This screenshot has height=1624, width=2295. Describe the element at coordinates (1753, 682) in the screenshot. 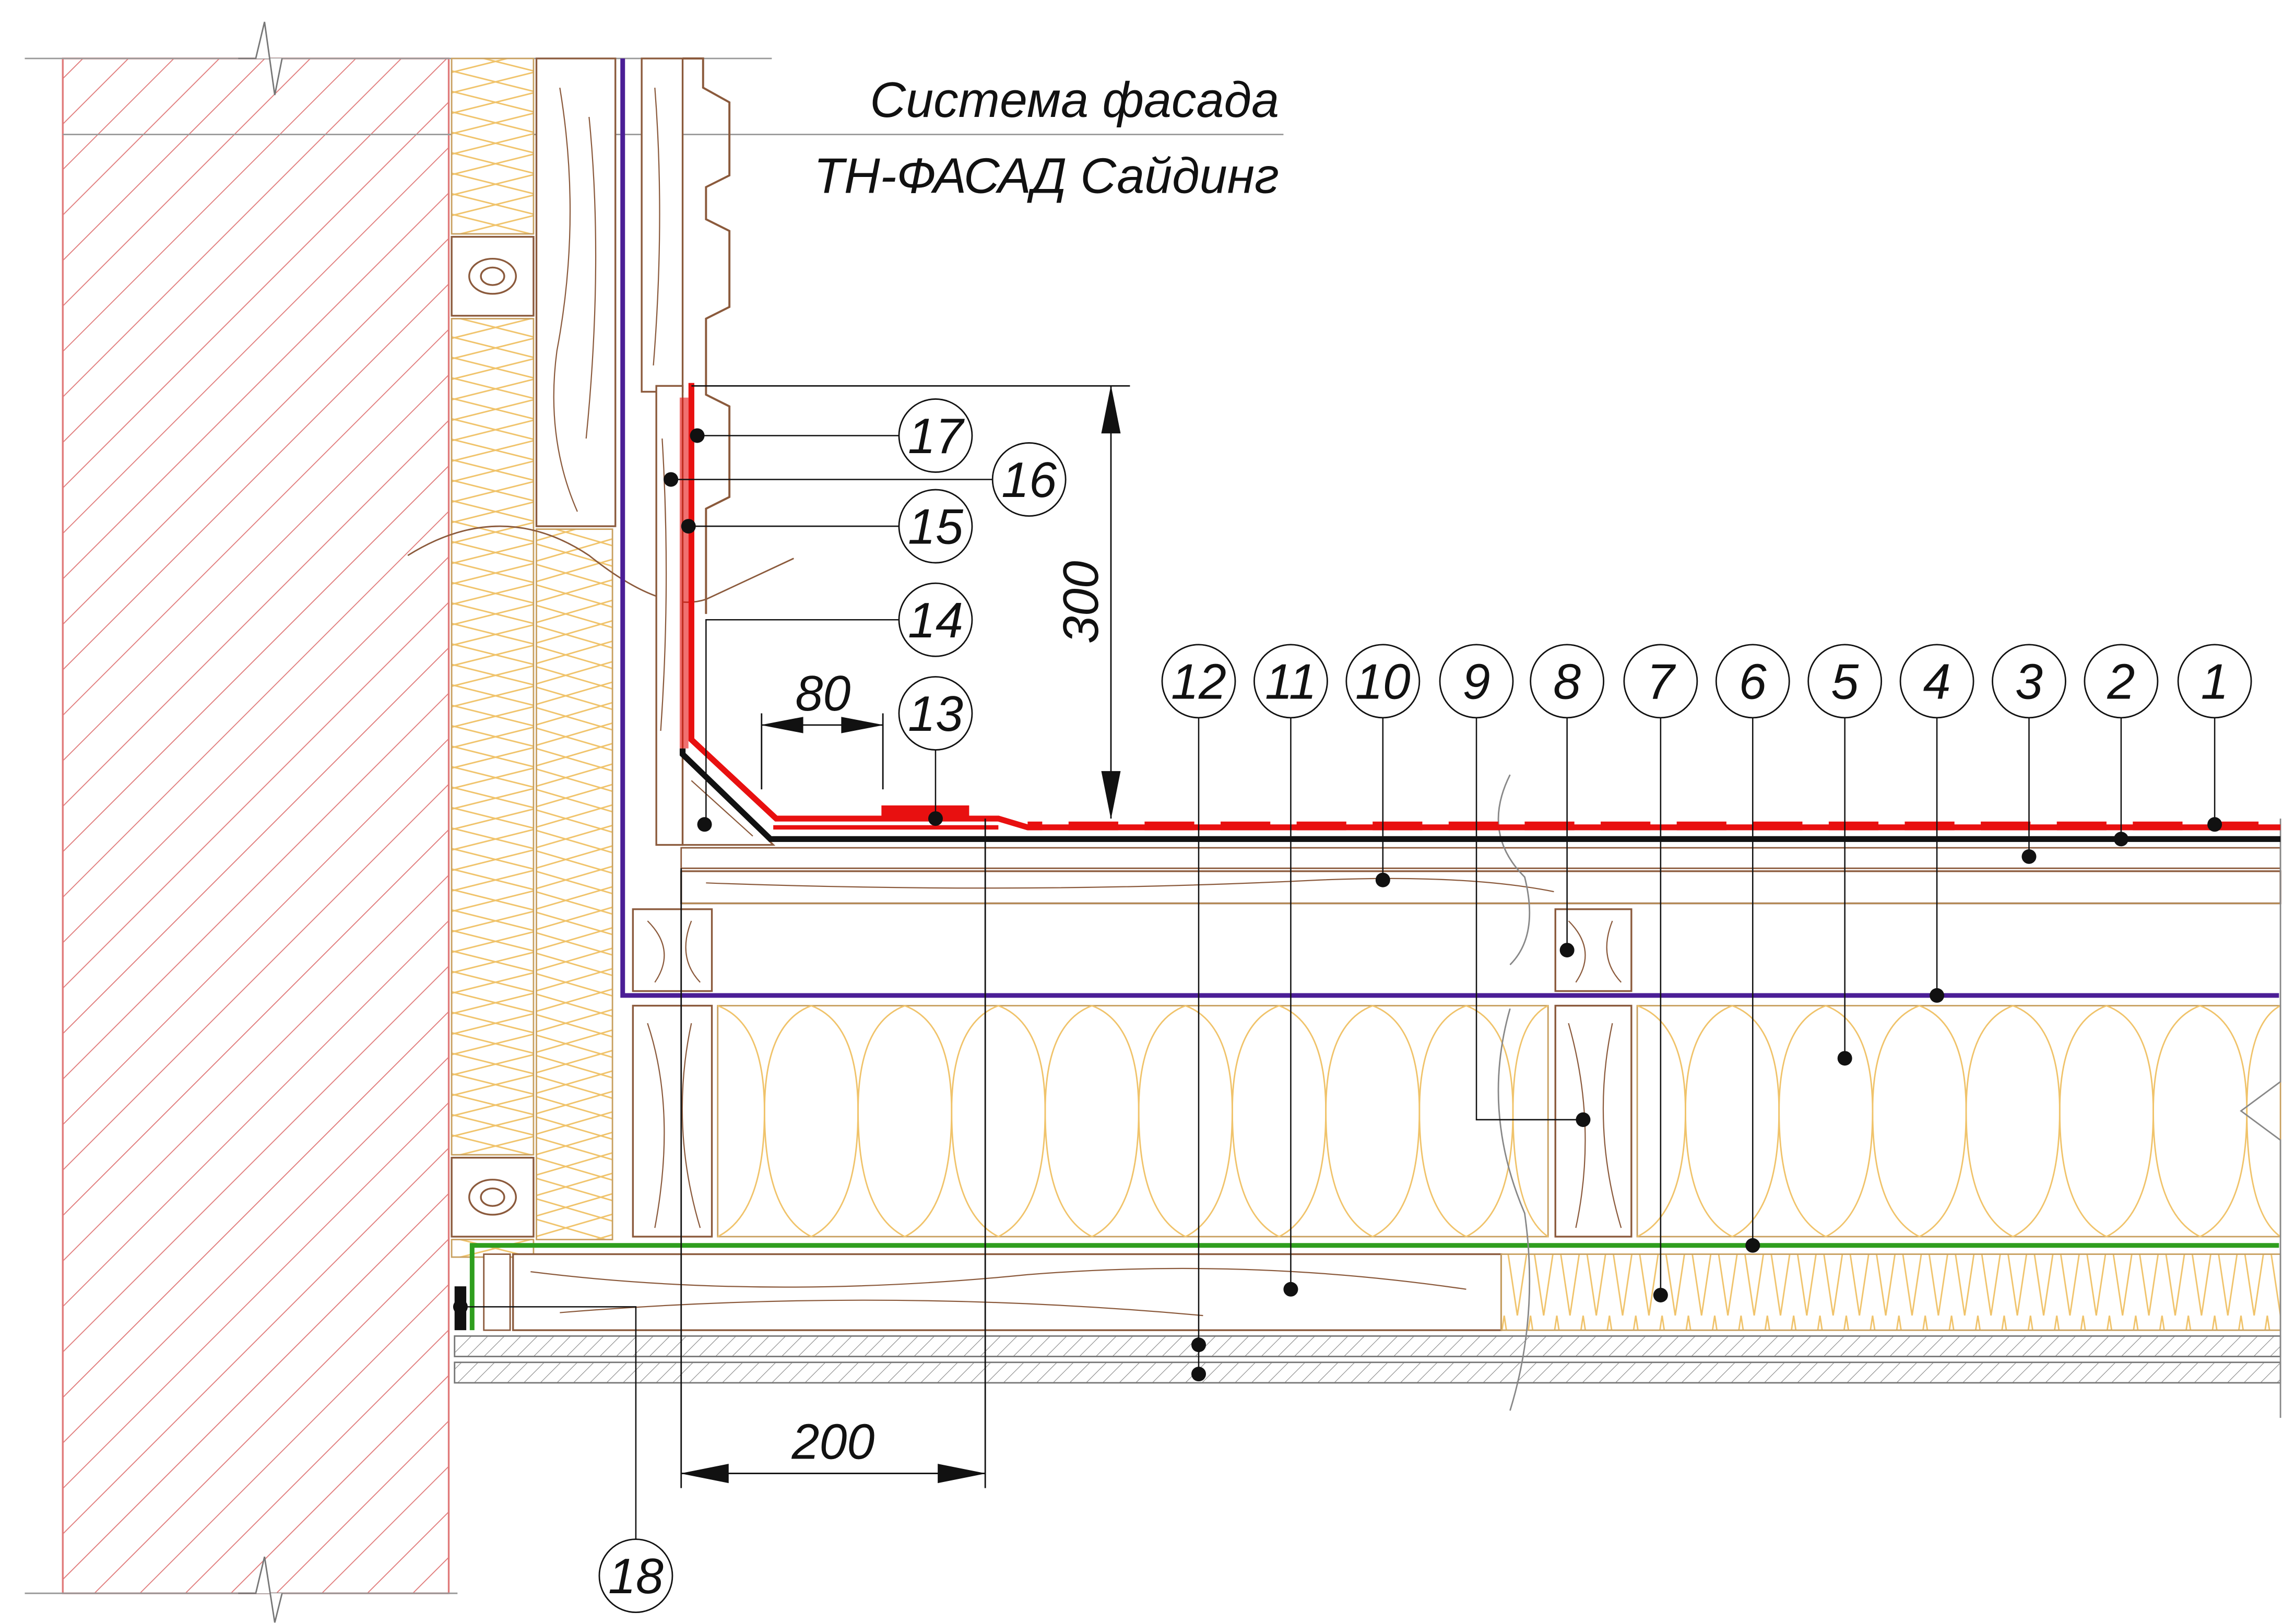

I see `callout-6: 6` at that location.